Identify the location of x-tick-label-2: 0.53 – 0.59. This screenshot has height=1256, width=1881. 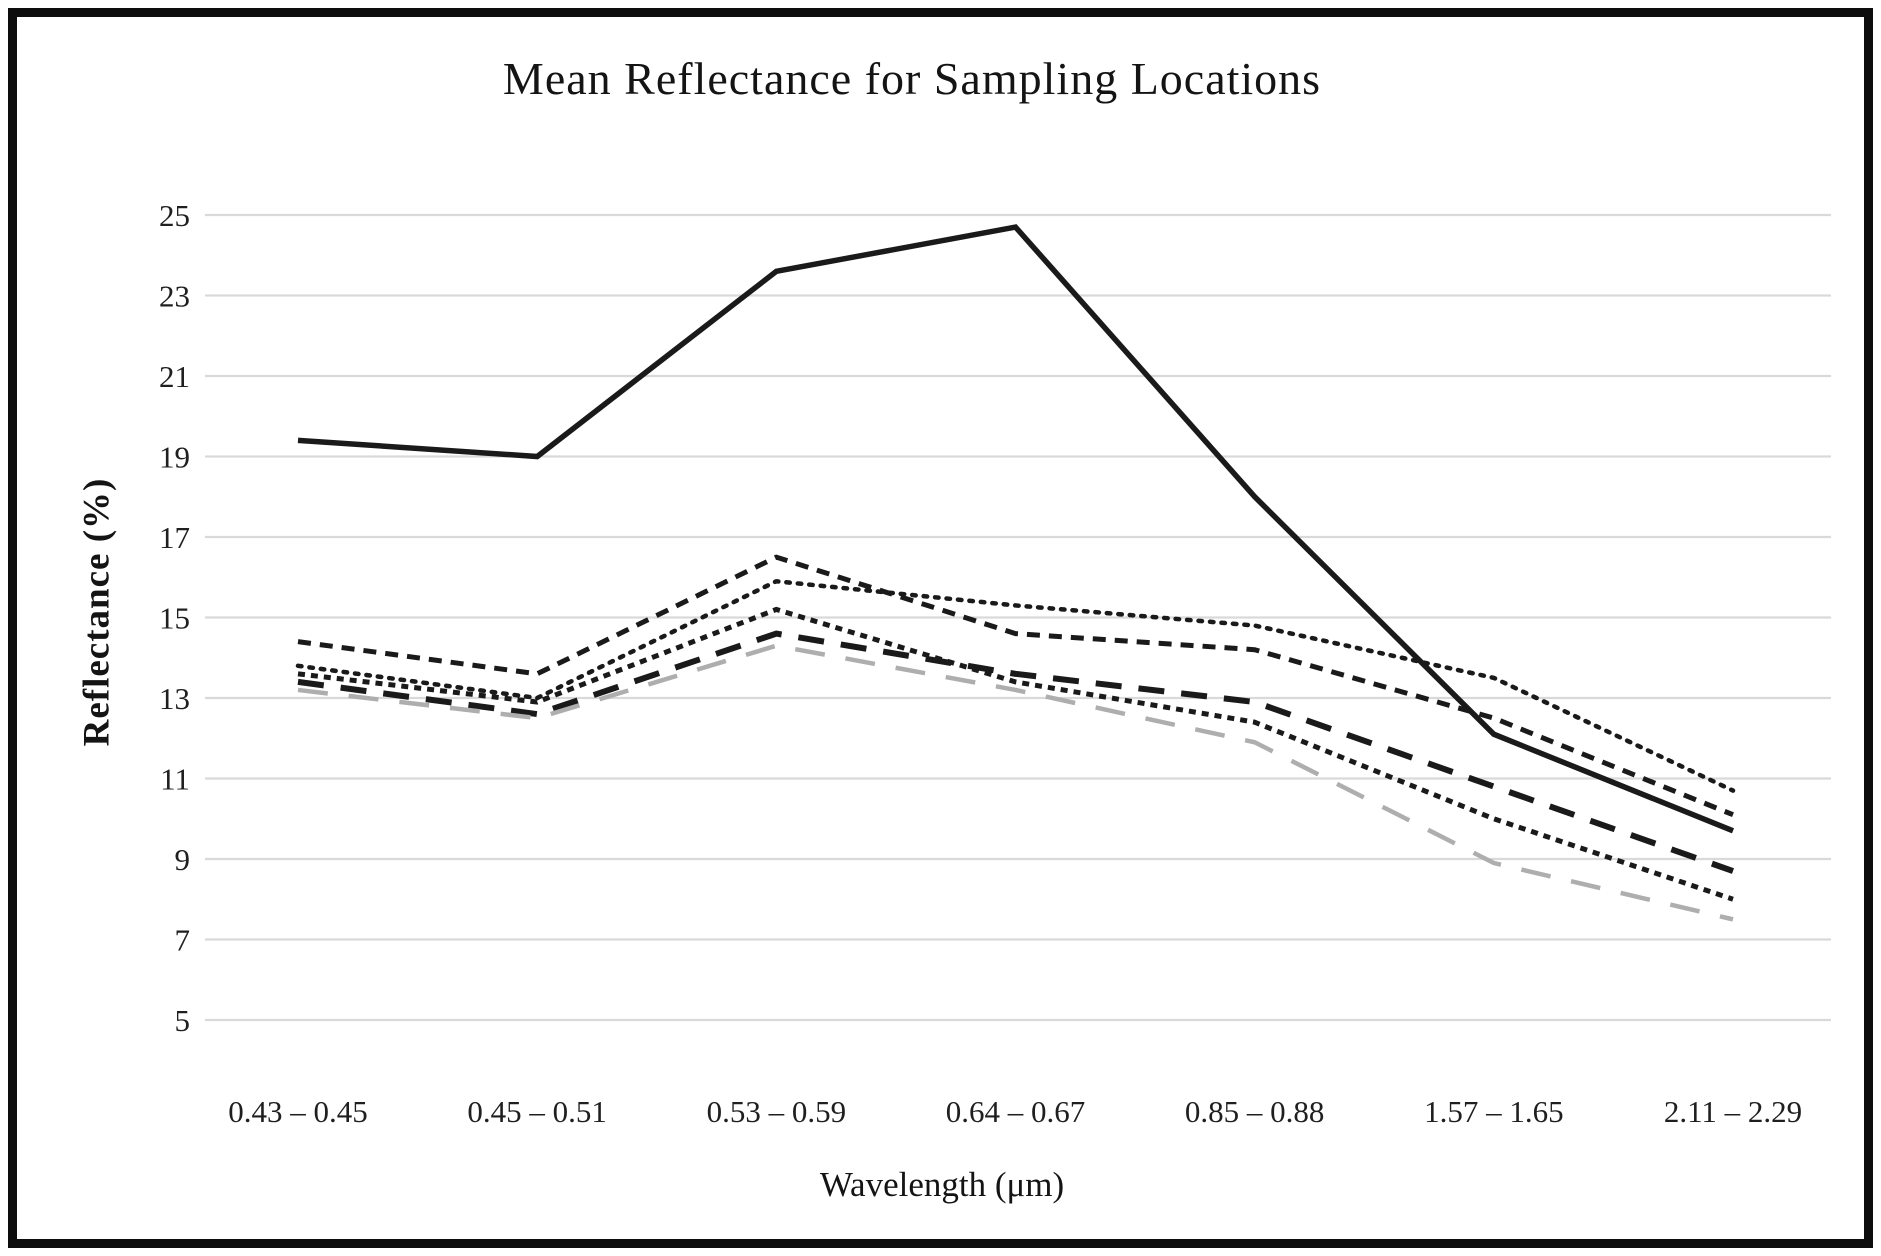
(777, 1111).